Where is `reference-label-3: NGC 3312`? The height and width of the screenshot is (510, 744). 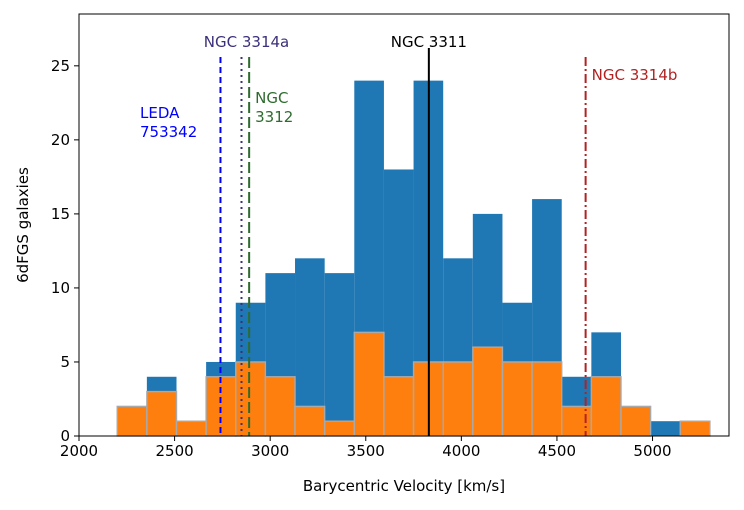
reference-label-3: NGC 3312 is located at coordinates (274, 107).